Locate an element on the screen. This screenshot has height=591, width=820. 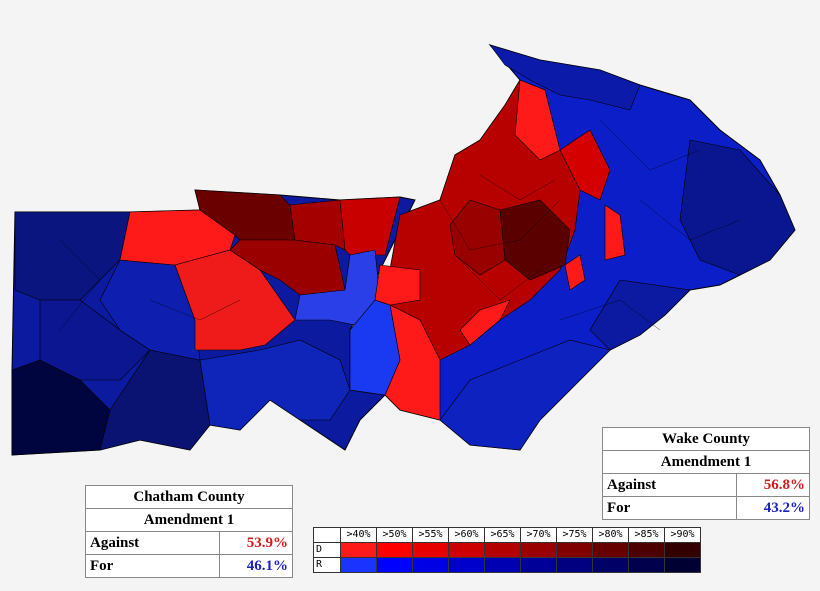
chatham-for-label: For is located at coordinates (152, 566).